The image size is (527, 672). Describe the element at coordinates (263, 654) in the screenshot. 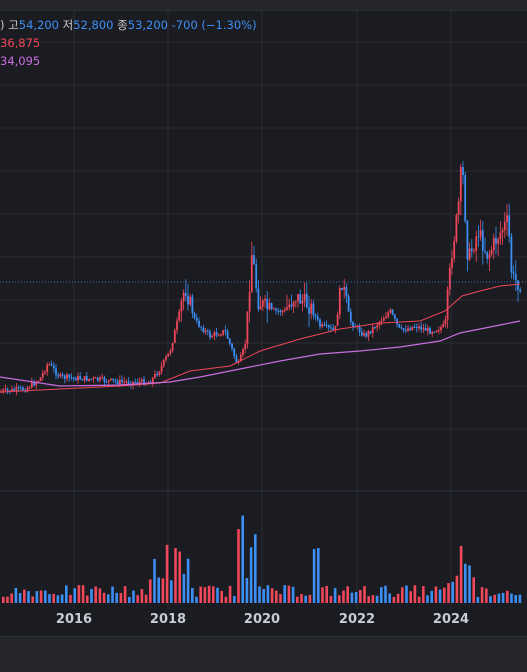

I see `bottom-toolbar` at that location.